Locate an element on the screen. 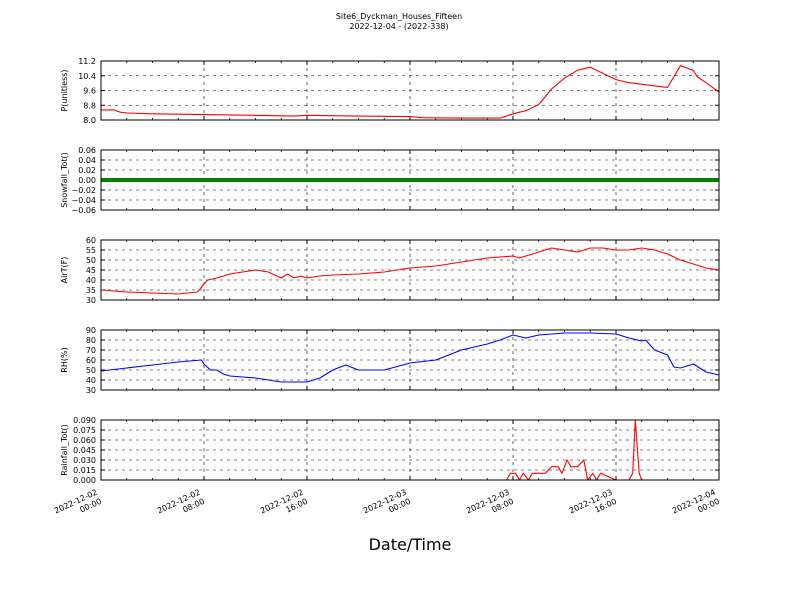 This screenshot has height=600, width=800. panel-1: 8.0 8.8 9.6 10.4 11.2 P(unitless) is located at coordinates (390, 91).